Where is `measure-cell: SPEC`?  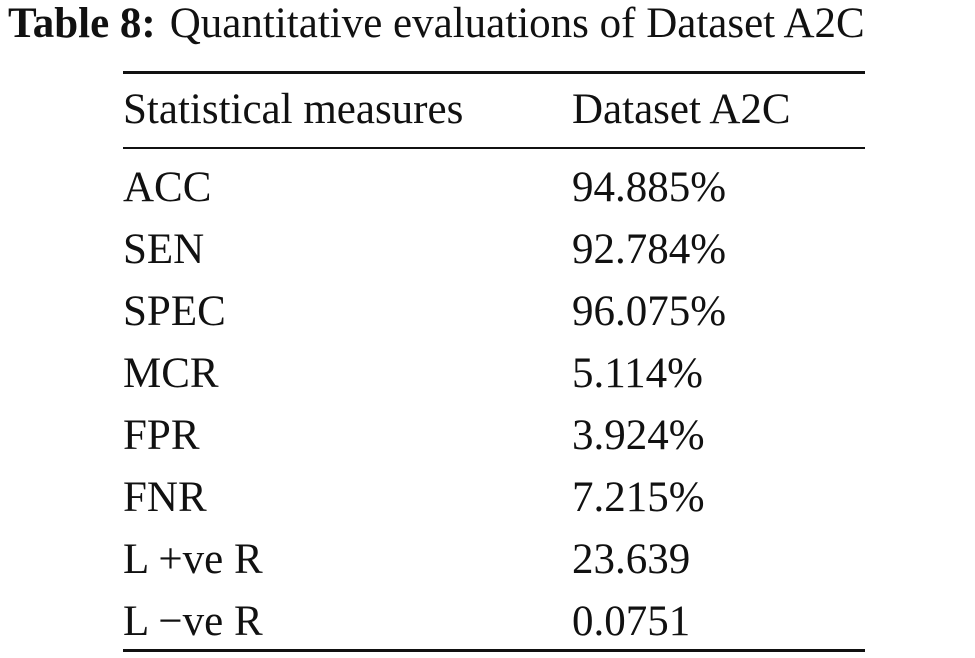 measure-cell: SPEC is located at coordinates (174, 311).